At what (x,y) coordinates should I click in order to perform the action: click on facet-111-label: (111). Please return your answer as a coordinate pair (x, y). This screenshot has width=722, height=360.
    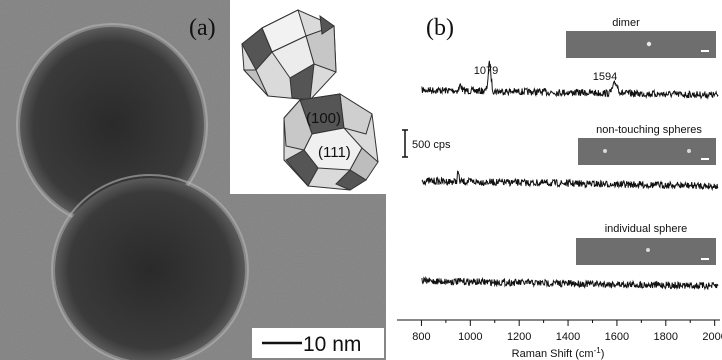
    Looking at the image, I should click on (334, 152).